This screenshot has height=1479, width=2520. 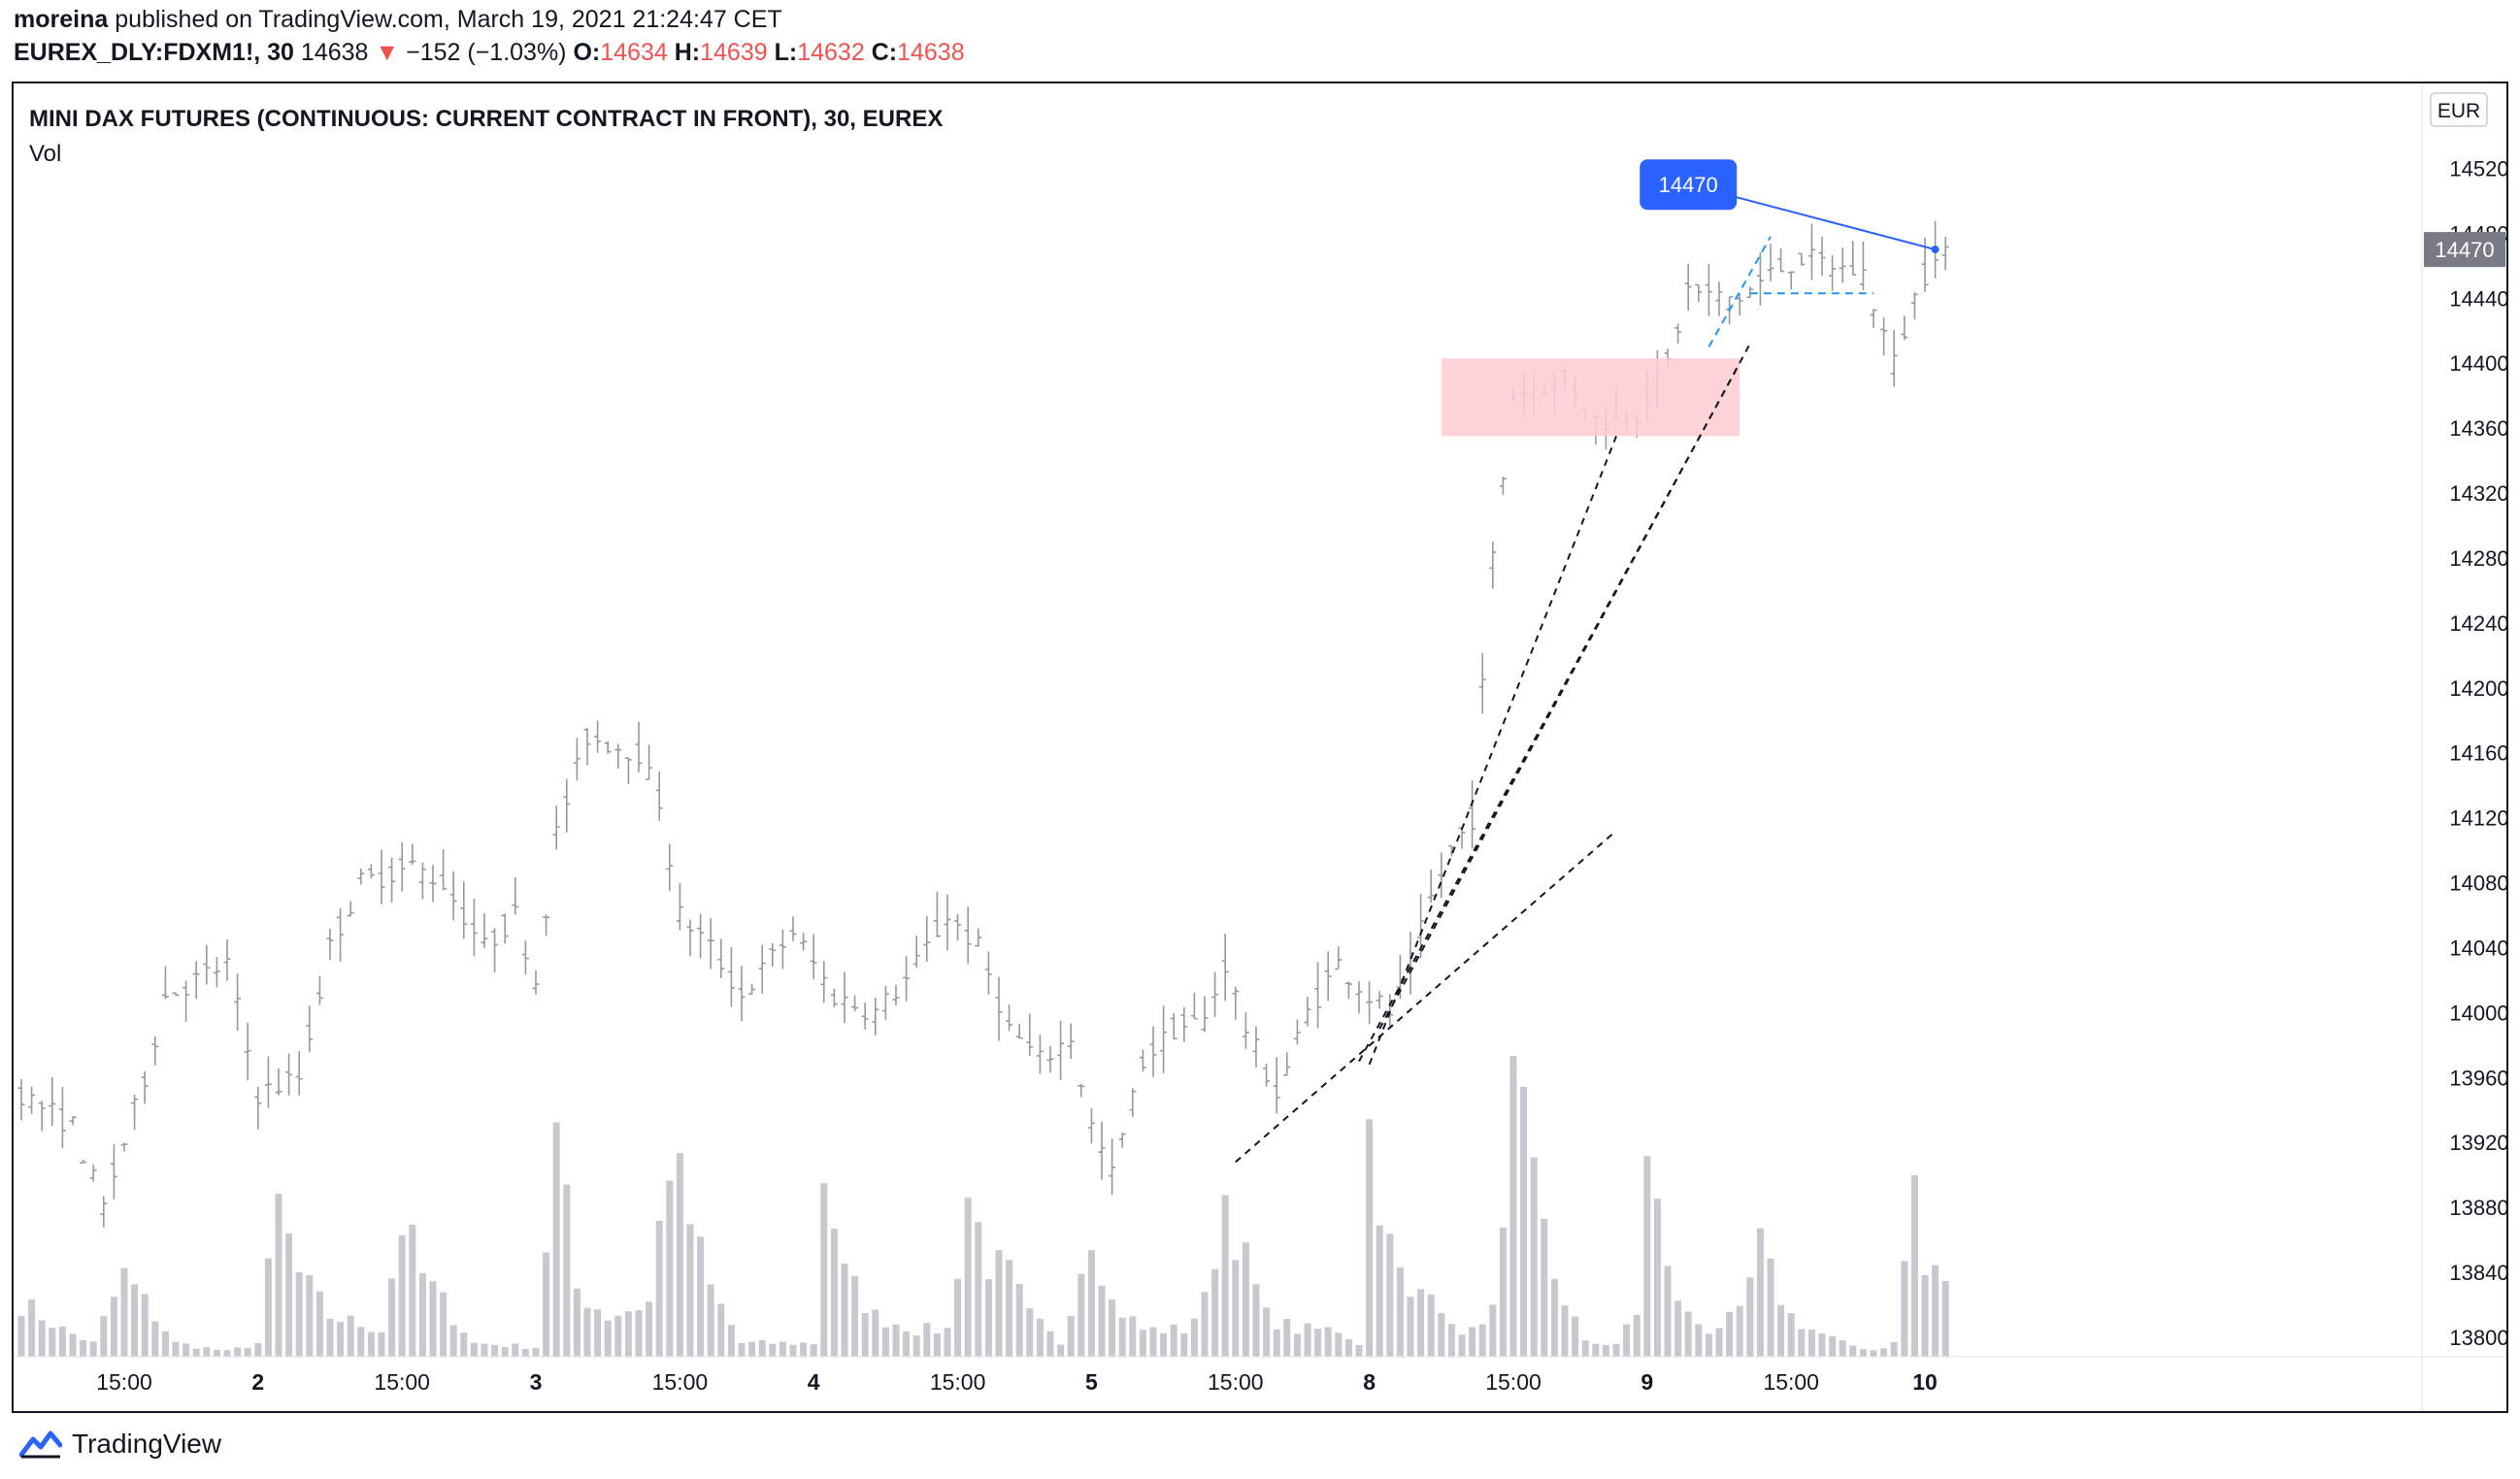 I want to click on tradingview-logo-icon, so click(x=40, y=1444).